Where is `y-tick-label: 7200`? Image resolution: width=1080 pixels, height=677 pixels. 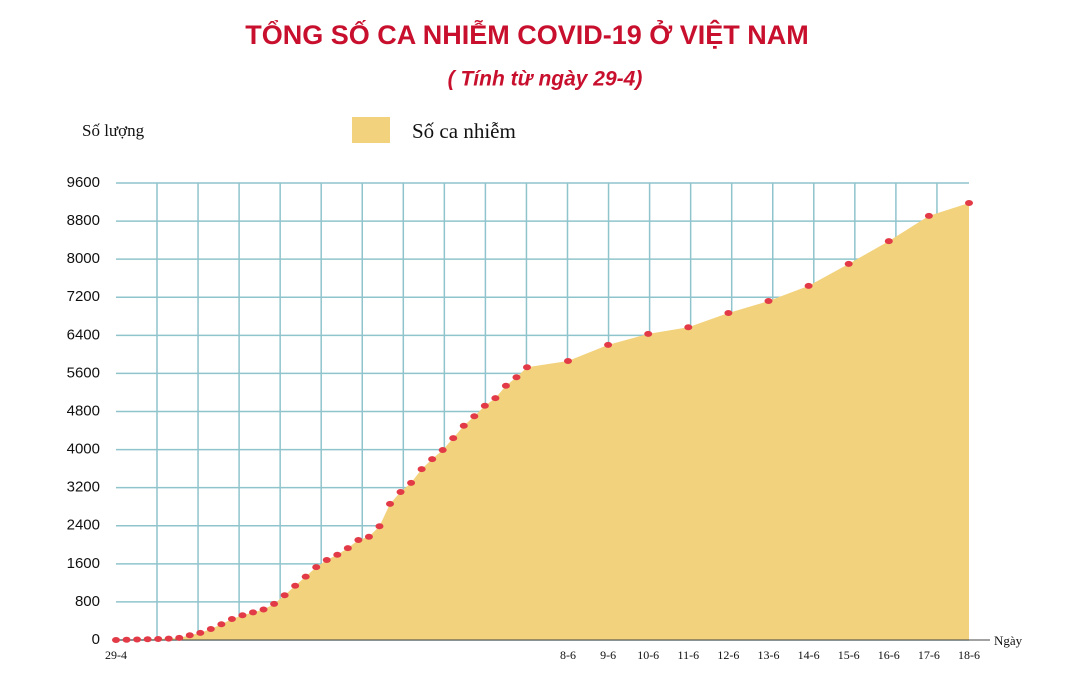 y-tick-label: 7200 is located at coordinates (83, 296).